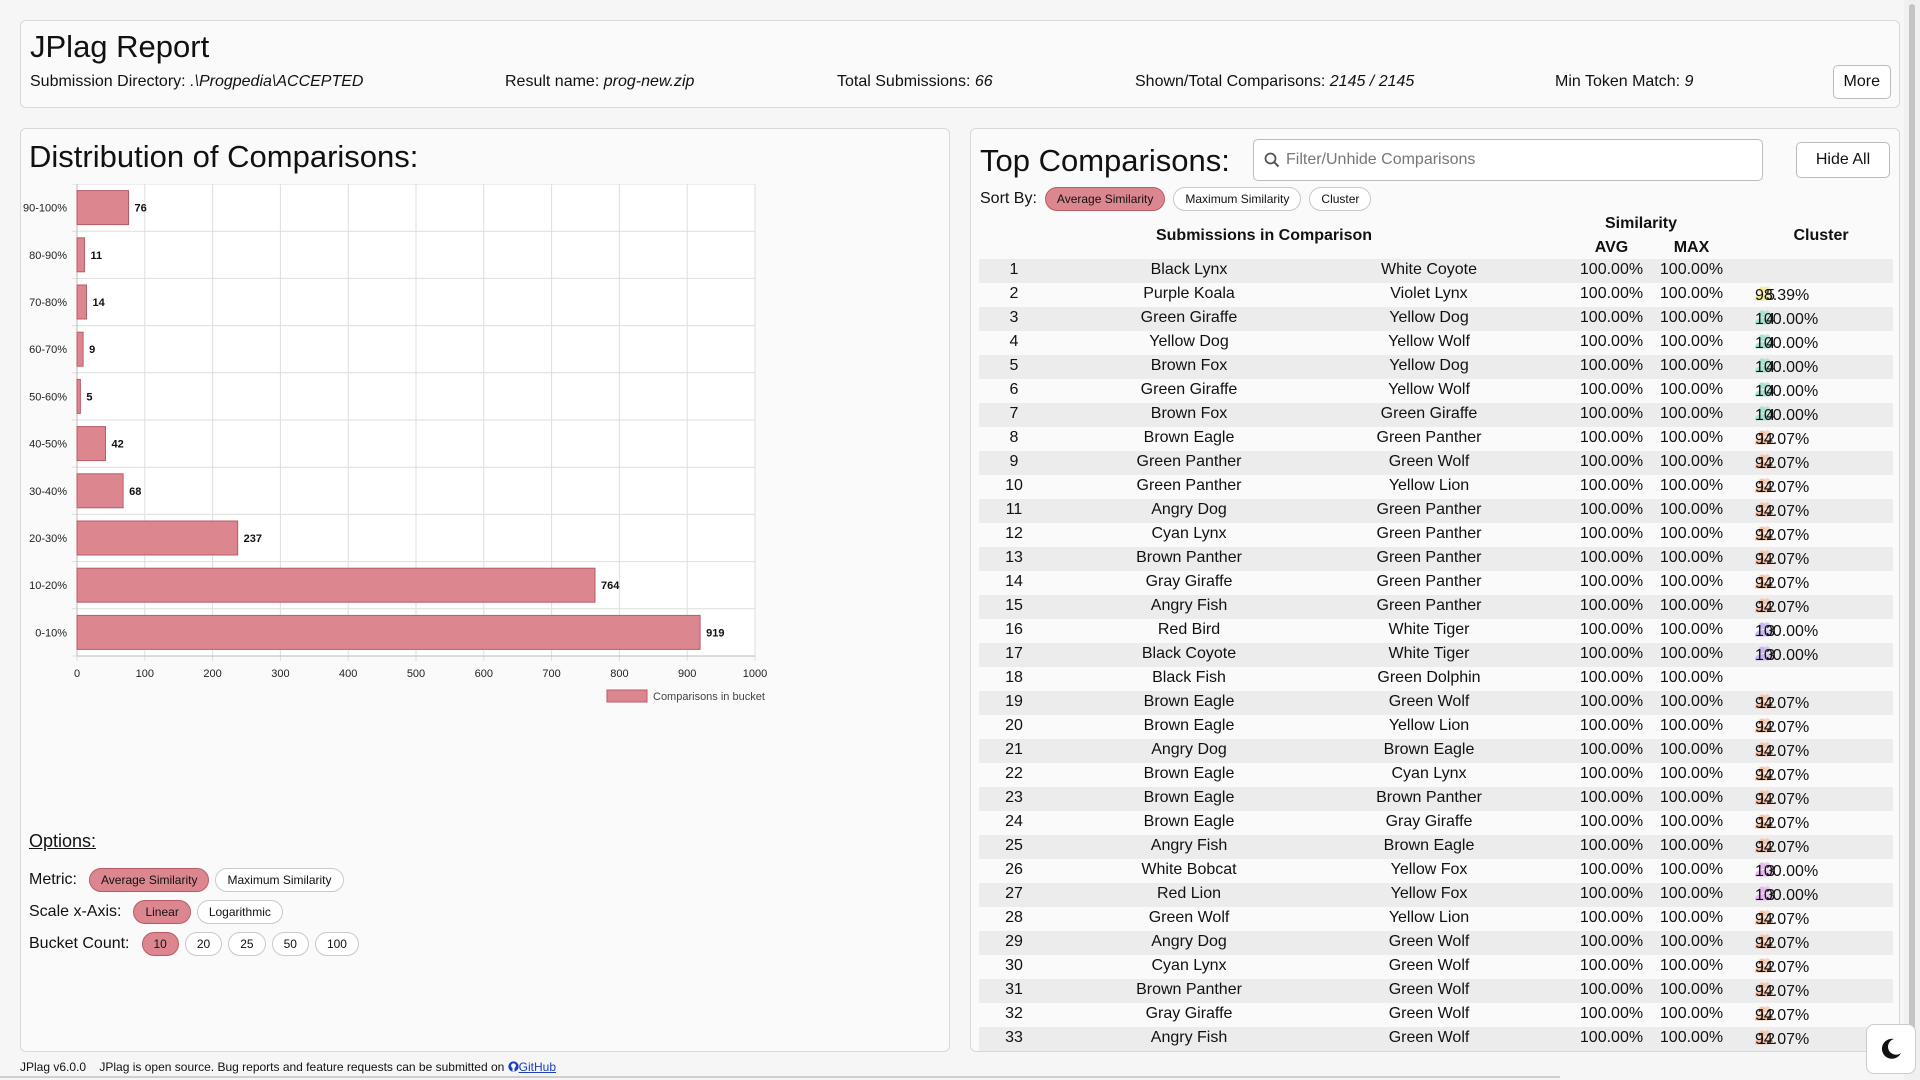 This screenshot has height=1080, width=1920. What do you see at coordinates (1014, 389) in the screenshot?
I see `row-index: 6` at bounding box center [1014, 389].